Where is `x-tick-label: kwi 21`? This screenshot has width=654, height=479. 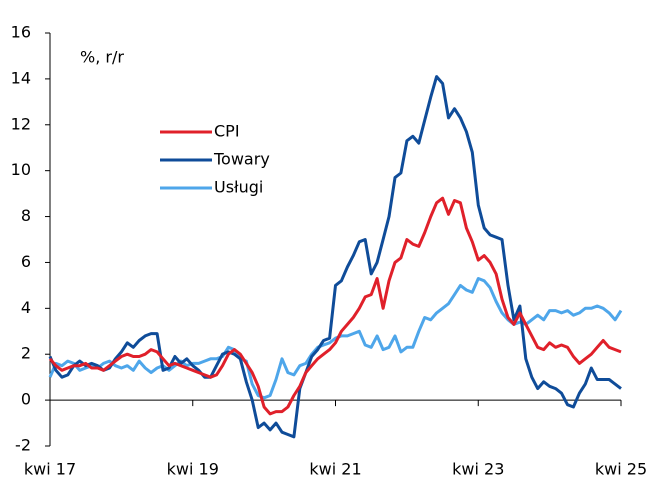
x-tick-label: kwi 21 is located at coordinates (335, 469).